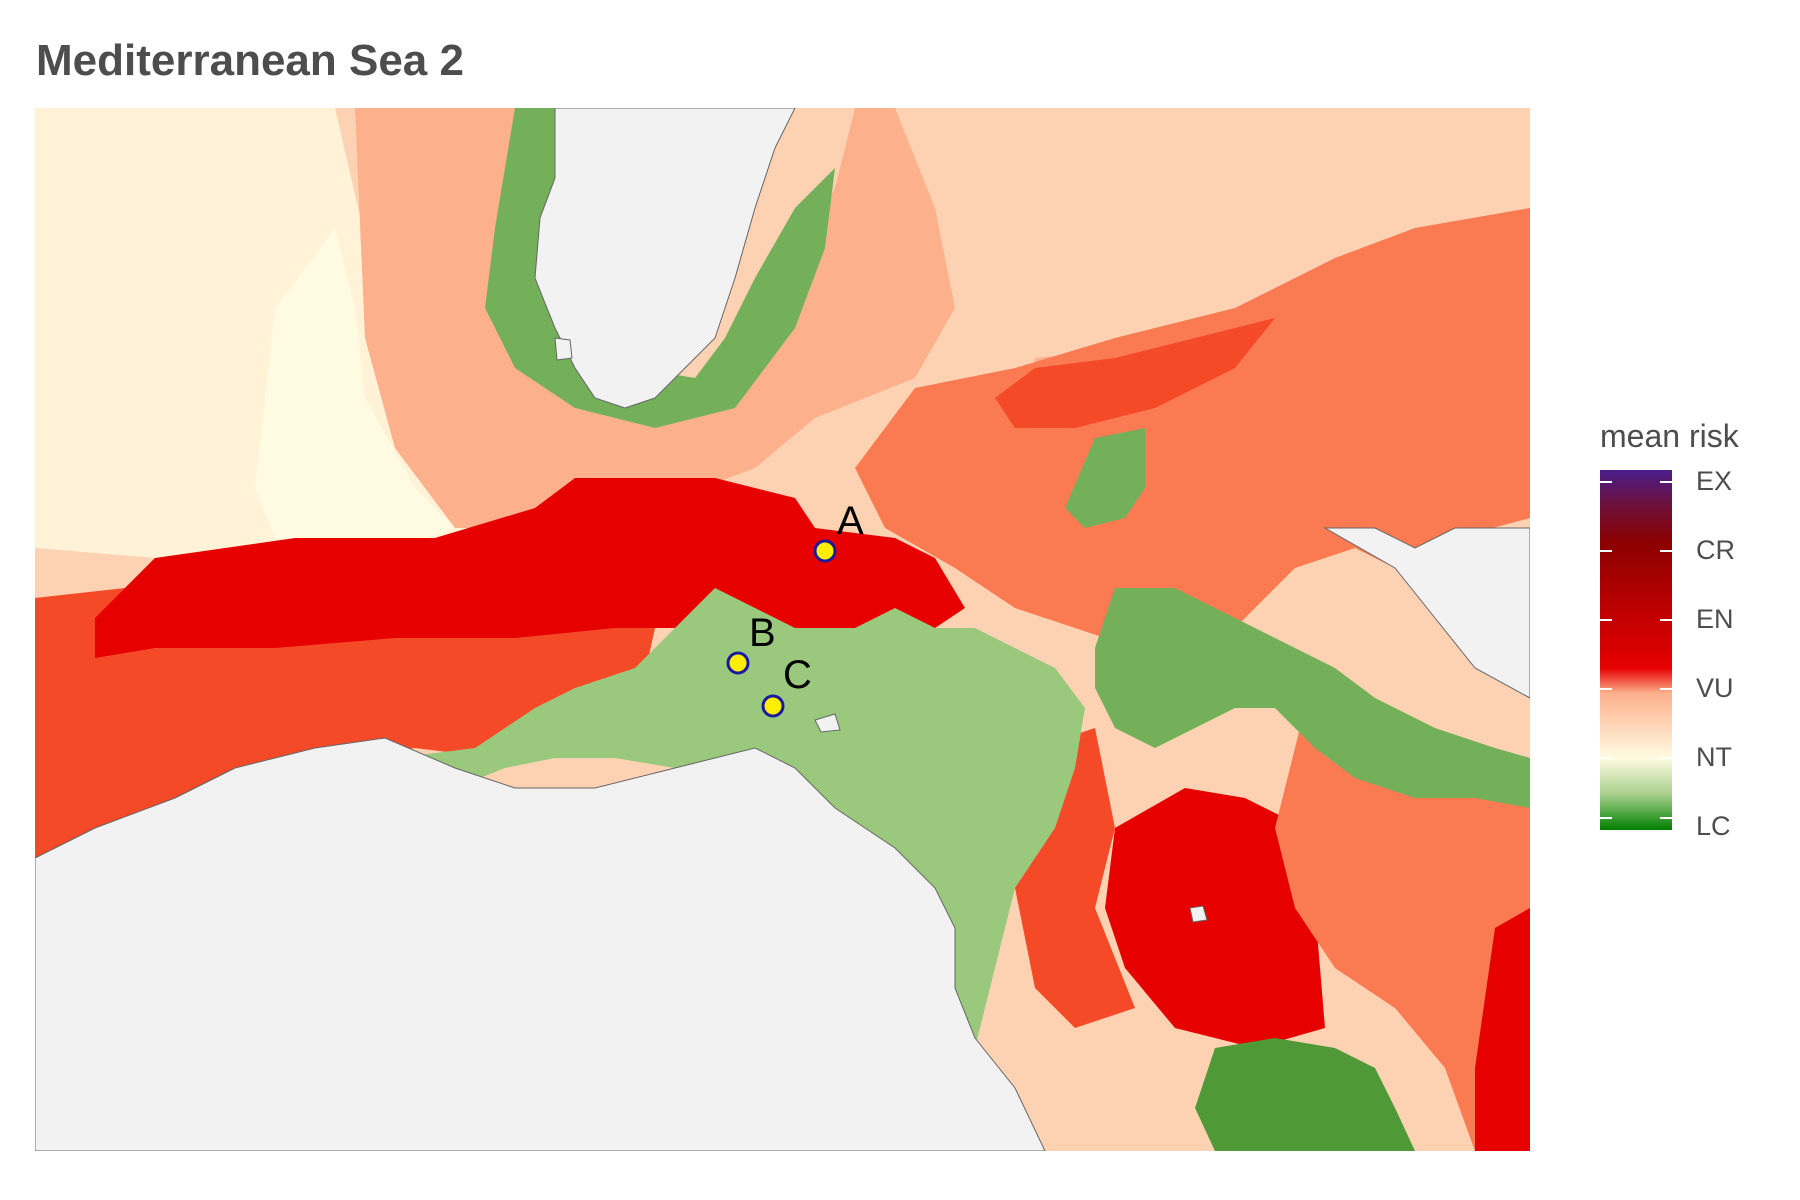 This screenshot has height=1200, width=1800. What do you see at coordinates (1715, 688) in the screenshot?
I see `legend-label-vu: VU` at bounding box center [1715, 688].